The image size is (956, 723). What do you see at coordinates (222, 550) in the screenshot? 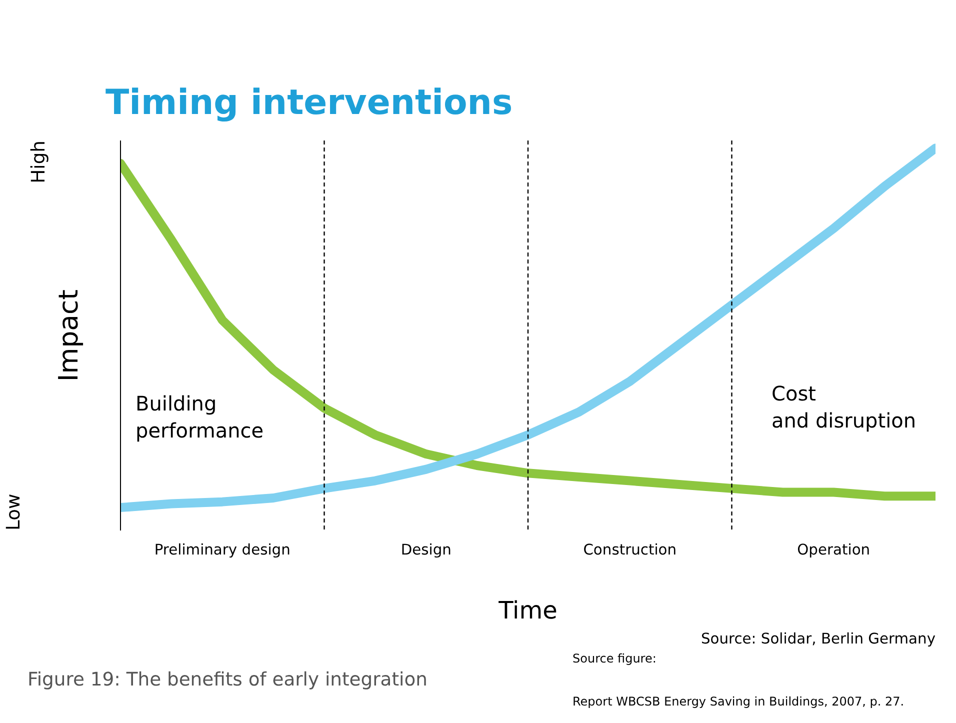
I see `x-tick-label: Preliminary design` at bounding box center [222, 550].